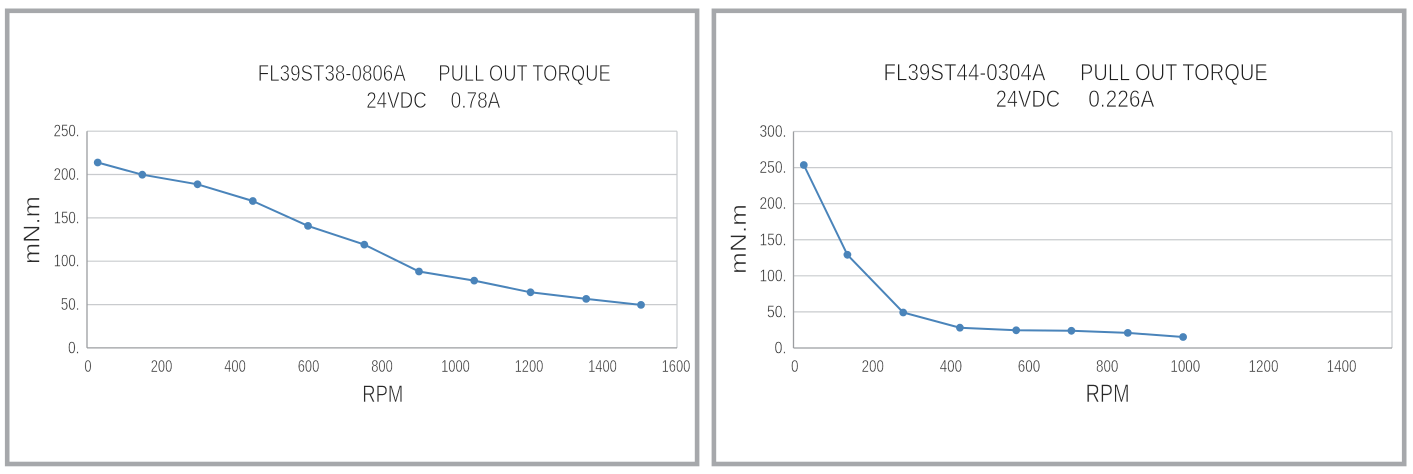 This screenshot has height=474, width=1413. What do you see at coordinates (965, 73) in the screenshot?
I see `svg-text: FL39ST44-0304A` at bounding box center [965, 73].